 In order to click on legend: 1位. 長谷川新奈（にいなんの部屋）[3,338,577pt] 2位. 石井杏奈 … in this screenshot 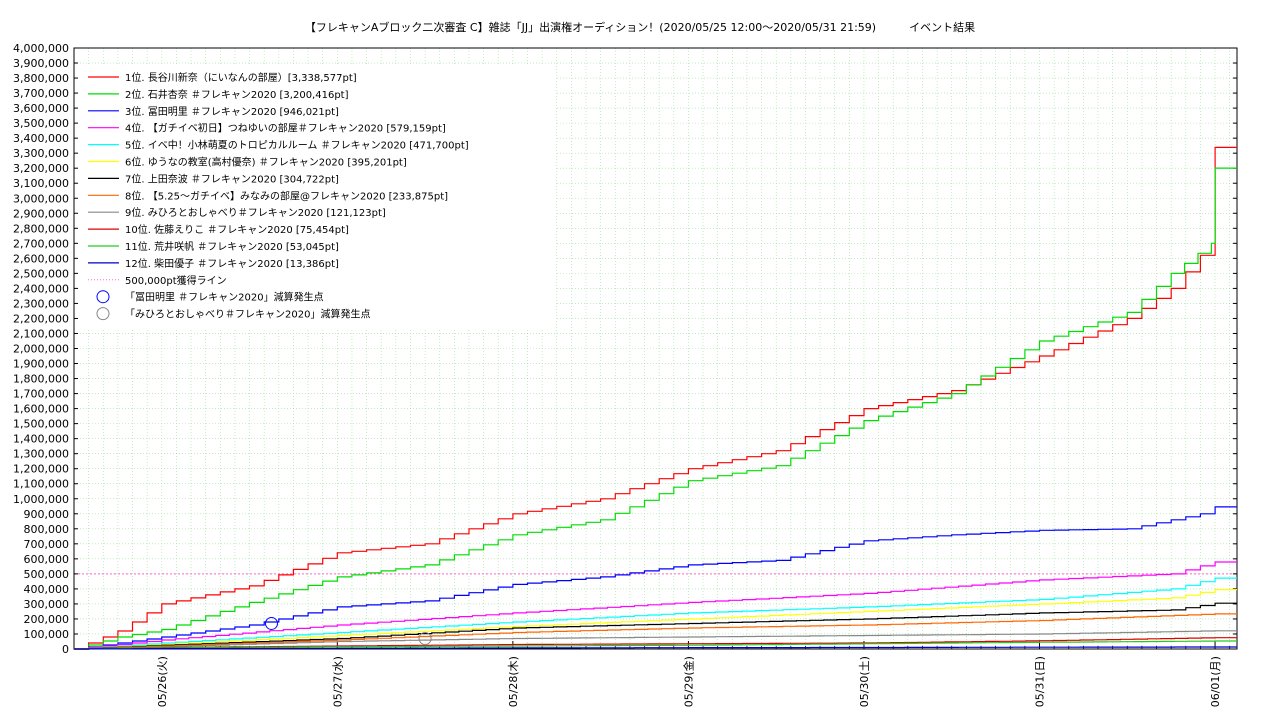, I will do `click(317, 197)`.